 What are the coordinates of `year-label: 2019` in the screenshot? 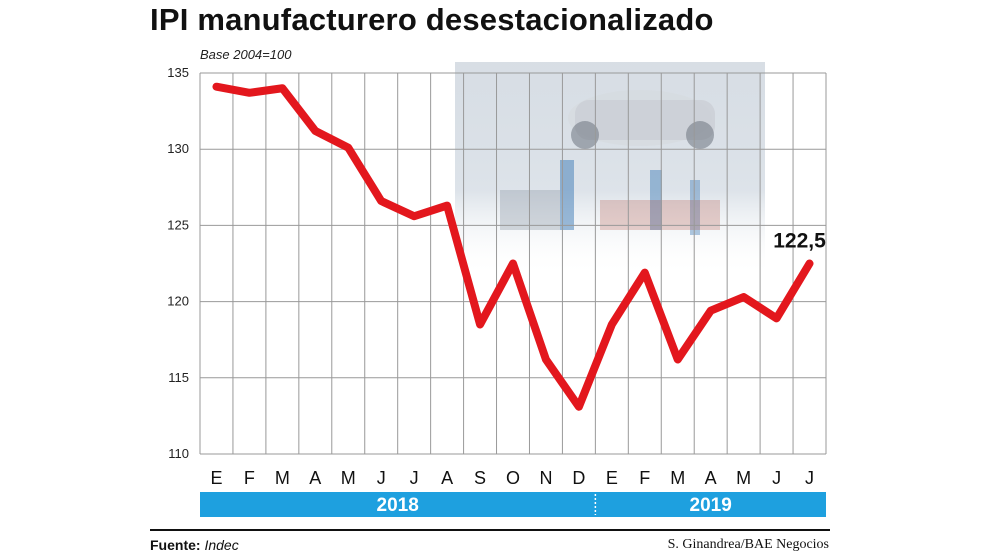 It's located at (711, 505).